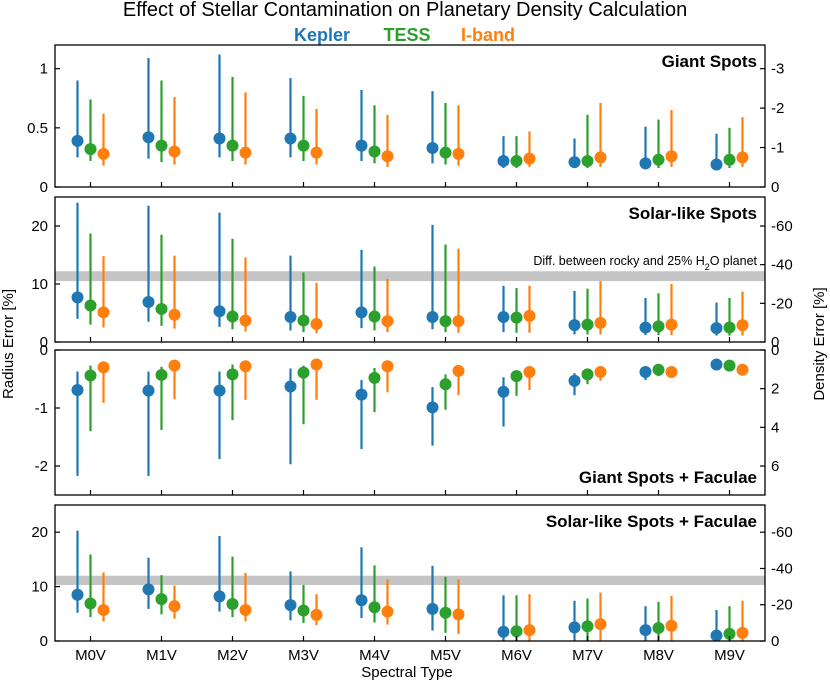 The width and height of the screenshot is (830, 682). Describe the element at coordinates (322, 35) in the screenshot. I see `legend-kepler: Kepler` at that location.